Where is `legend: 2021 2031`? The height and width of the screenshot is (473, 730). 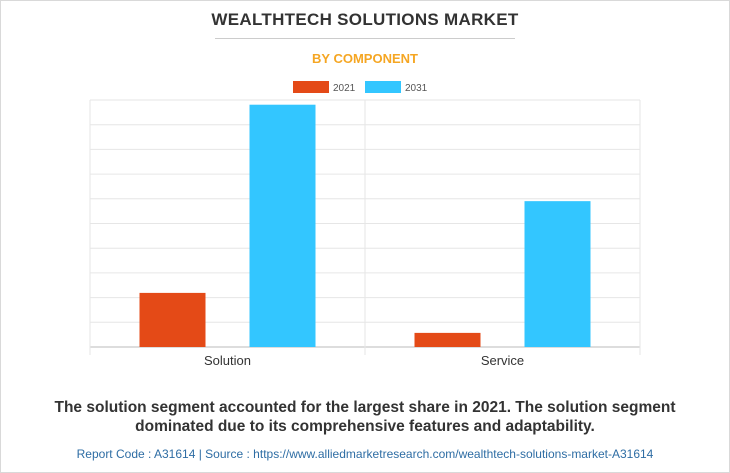 legend: 2021 2031 is located at coordinates (360, 87).